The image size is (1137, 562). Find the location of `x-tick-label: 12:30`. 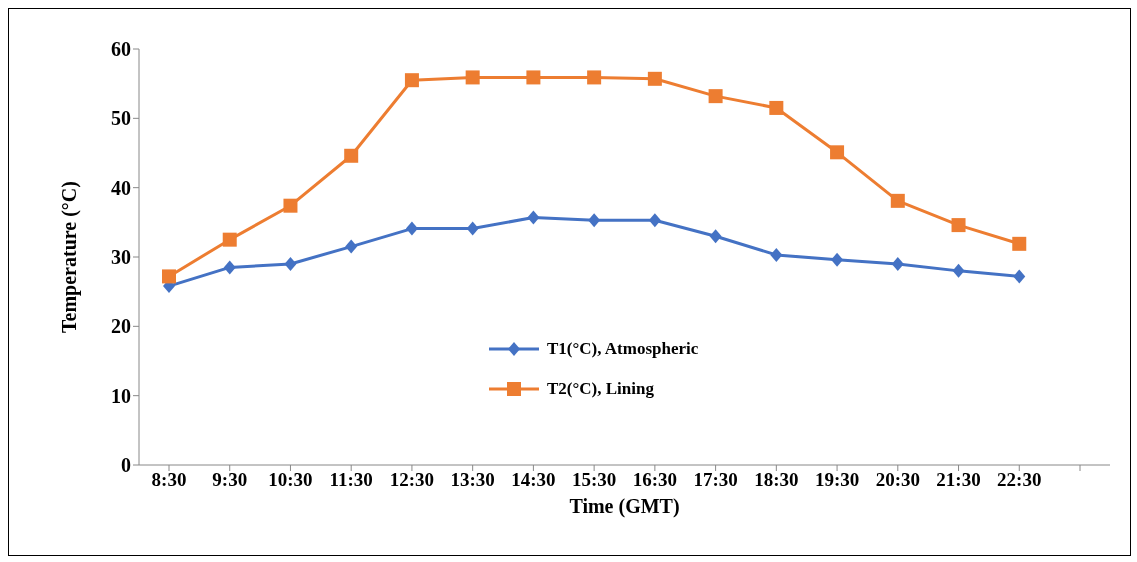

x-tick-label: 12:30 is located at coordinates (412, 480).